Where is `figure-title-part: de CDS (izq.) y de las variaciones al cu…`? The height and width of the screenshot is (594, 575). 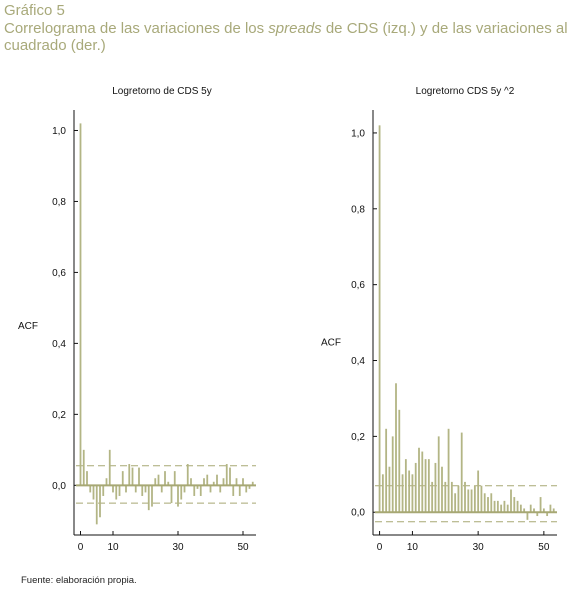 figure-title-part: de CDS (izq.) y de las variaciones al cu… is located at coordinates (286, 37).